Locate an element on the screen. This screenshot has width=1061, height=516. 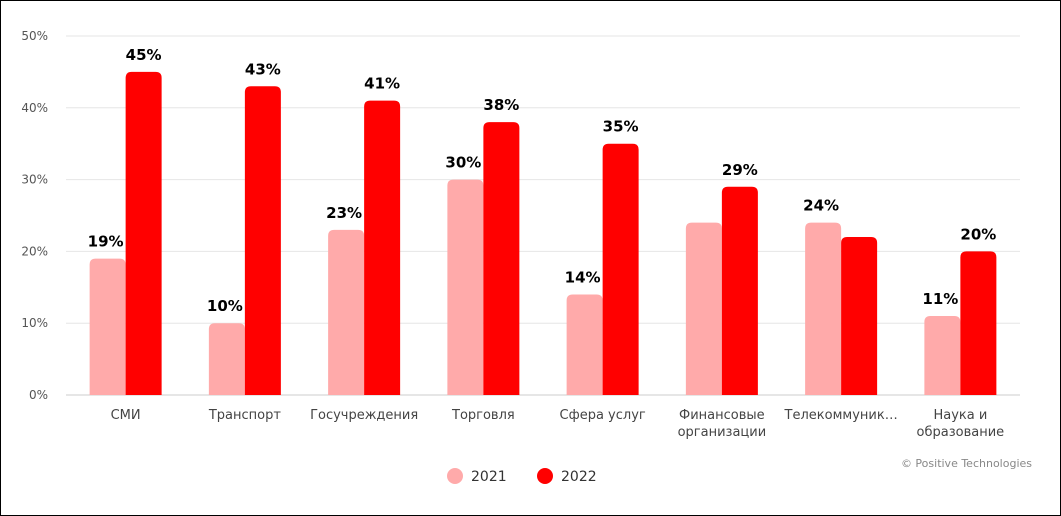
data-label: 29% is located at coordinates (740, 170).